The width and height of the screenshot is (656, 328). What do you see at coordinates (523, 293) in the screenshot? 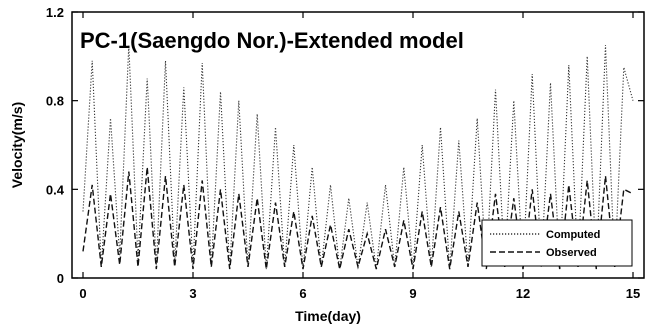
I see `x-tick-label: 12` at bounding box center [523, 293].